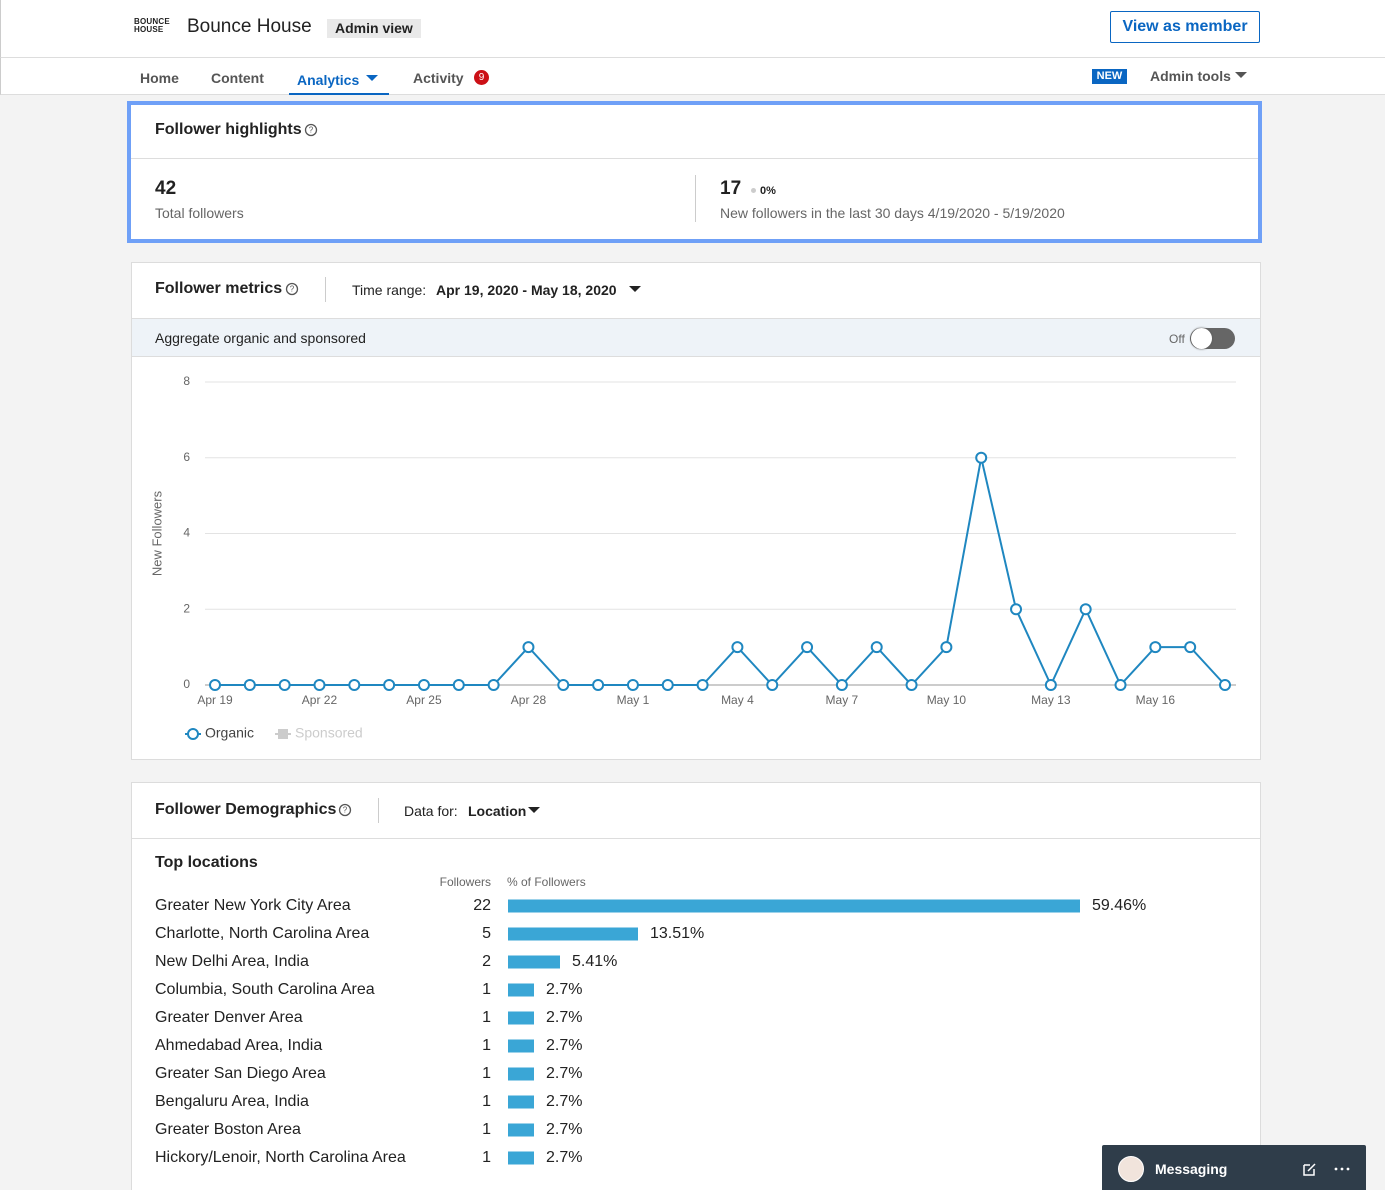 Image resolution: width=1385 pixels, height=1190 pixels. What do you see at coordinates (529, 700) in the screenshot?
I see `x-tick-label: Apr 28` at bounding box center [529, 700].